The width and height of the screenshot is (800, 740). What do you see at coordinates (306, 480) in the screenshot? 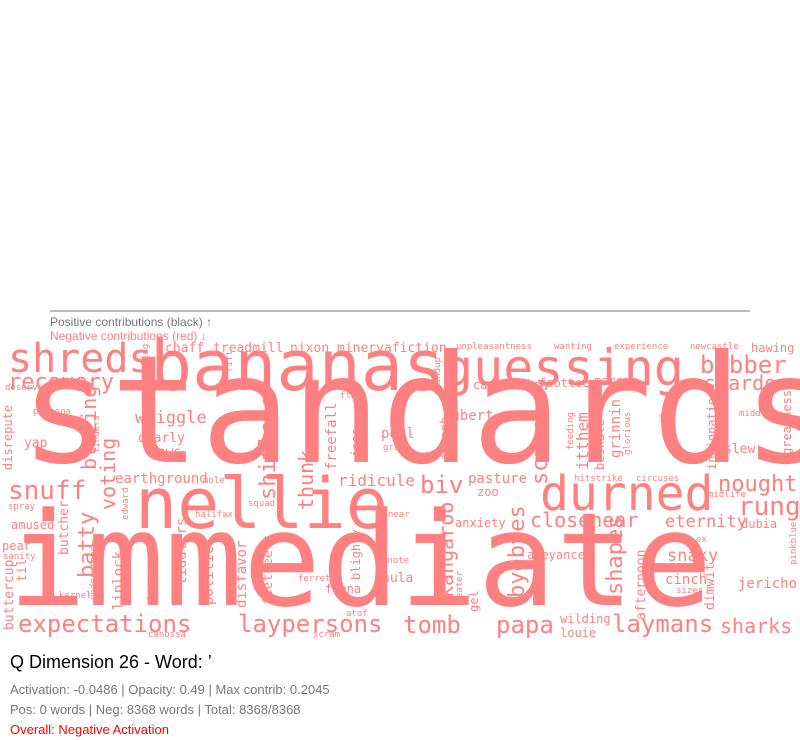
I see `cloud-word: thunk` at bounding box center [306, 480].